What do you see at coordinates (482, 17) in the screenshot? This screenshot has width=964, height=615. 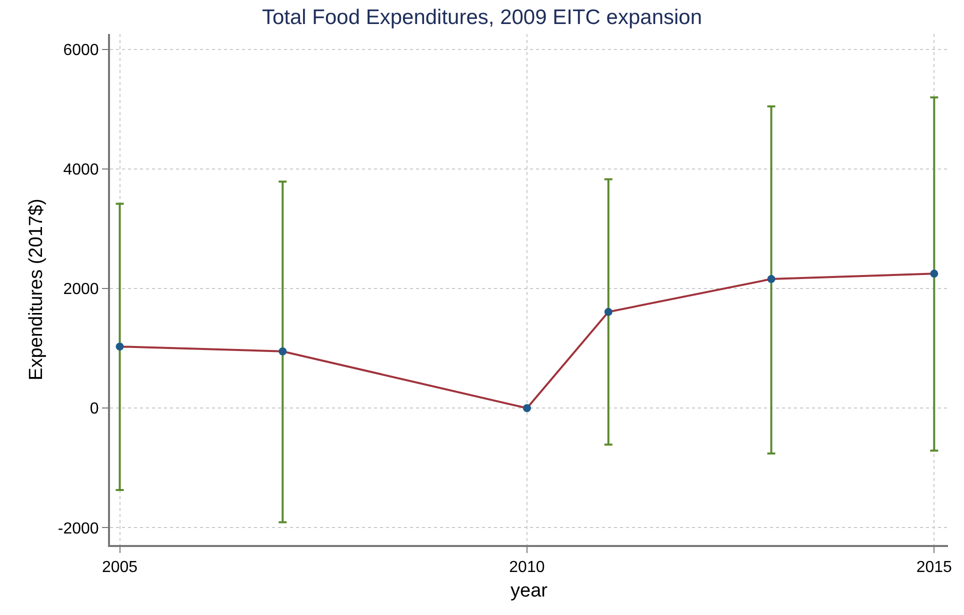 I see `chart-title: Total Food Expenditures, 2009 EITC expansion` at bounding box center [482, 17].